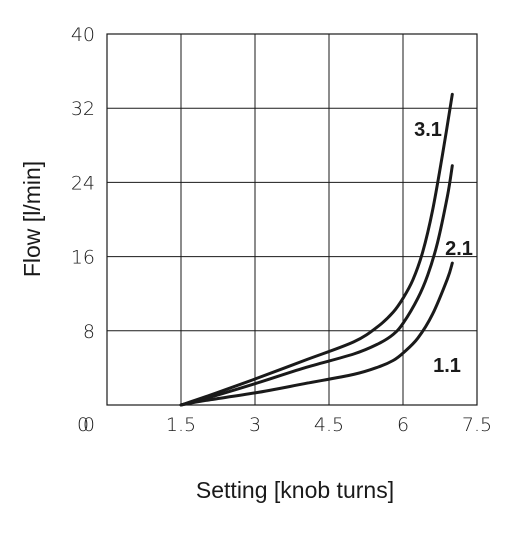  What do you see at coordinates (83, 425) in the screenshot?
I see `x-tick-label: 0` at bounding box center [83, 425].